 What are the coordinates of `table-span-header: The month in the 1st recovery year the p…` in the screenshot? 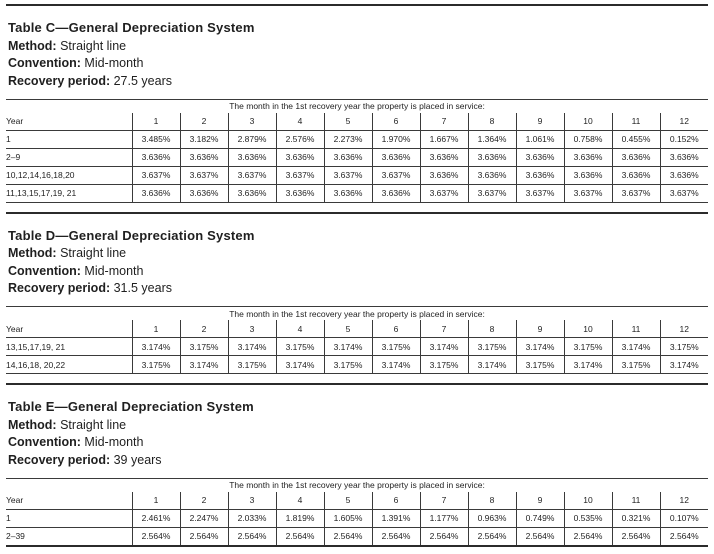 It's located at (357, 484).